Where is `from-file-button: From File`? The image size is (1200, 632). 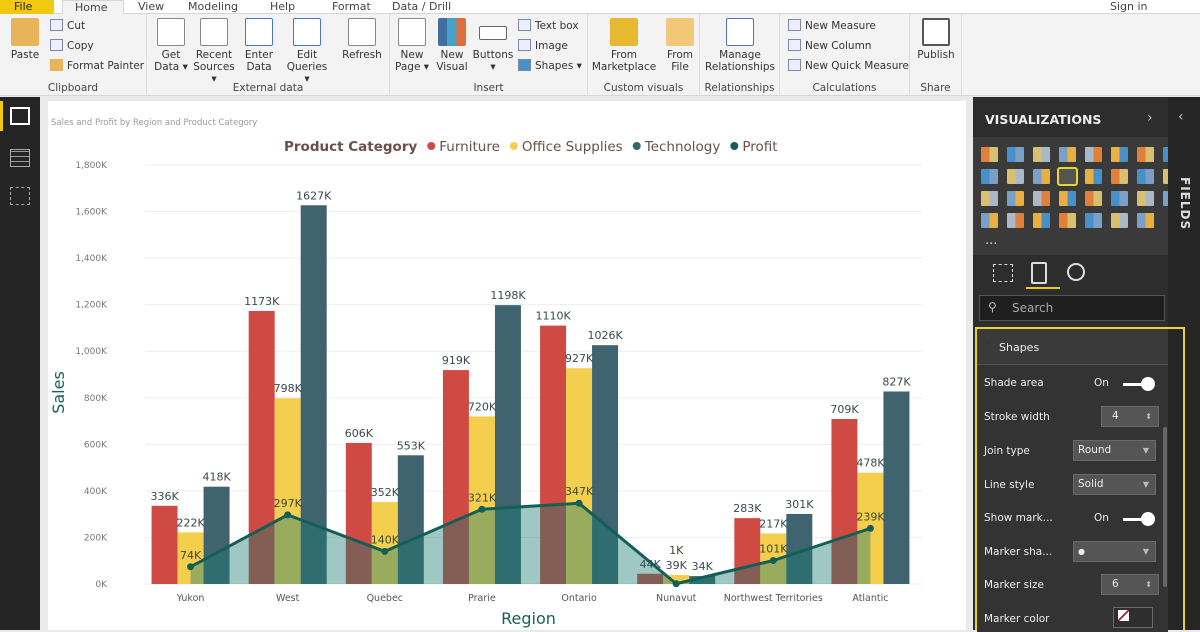 from-file-button: From File is located at coordinates (680, 45).